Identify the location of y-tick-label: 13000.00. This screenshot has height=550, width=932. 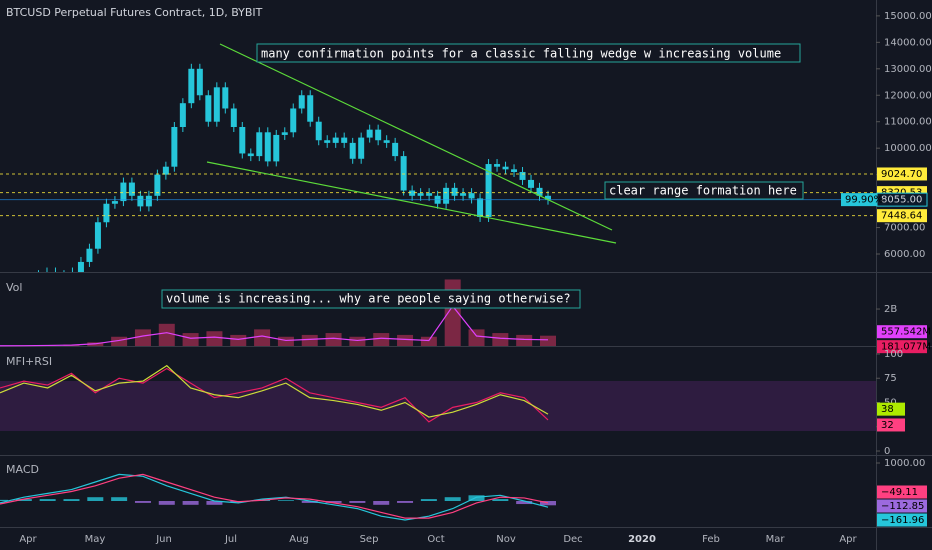
(908, 69).